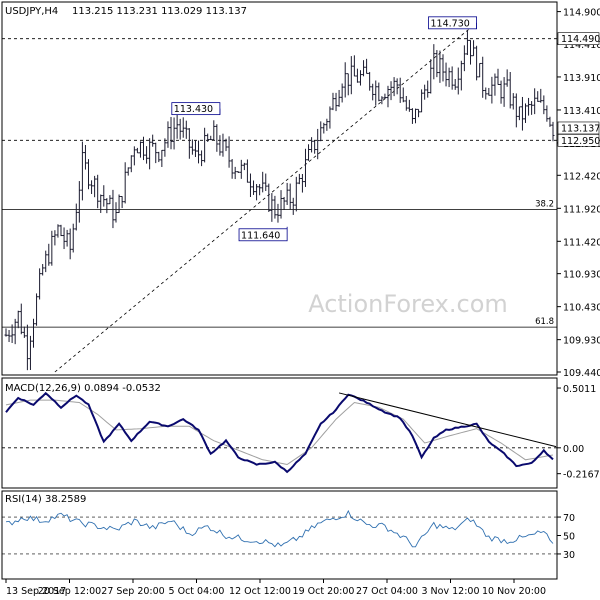 The width and height of the screenshot is (600, 600). Describe the element at coordinates (279, 528) in the screenshot. I see `rsi-line` at that location.